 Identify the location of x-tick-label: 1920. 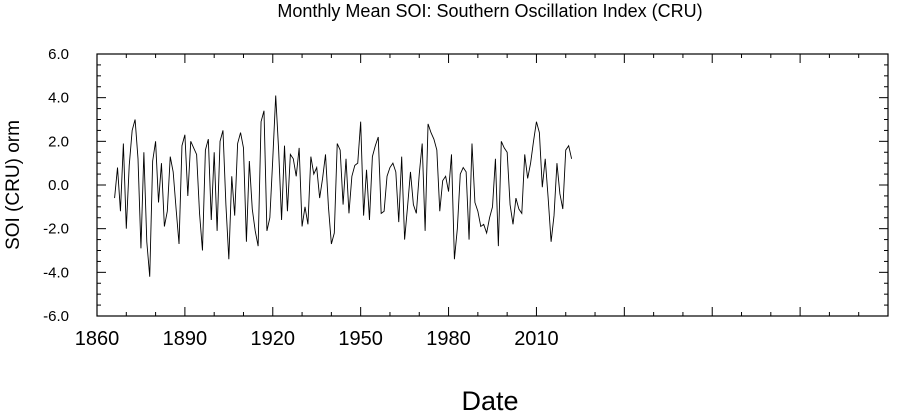
(273, 339).